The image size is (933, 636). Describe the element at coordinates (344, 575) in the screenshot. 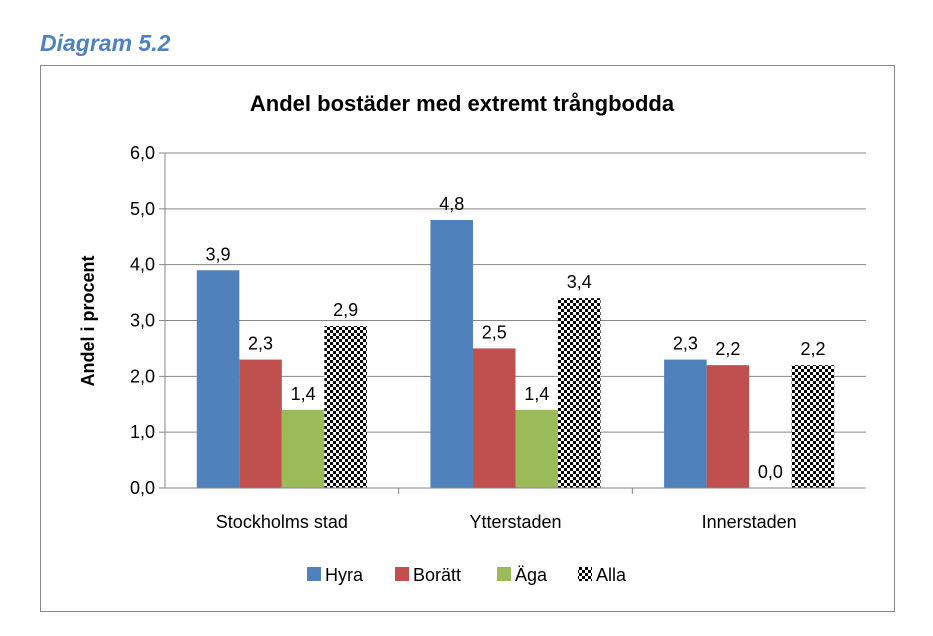

I see `legend-label: Hyra` at that location.